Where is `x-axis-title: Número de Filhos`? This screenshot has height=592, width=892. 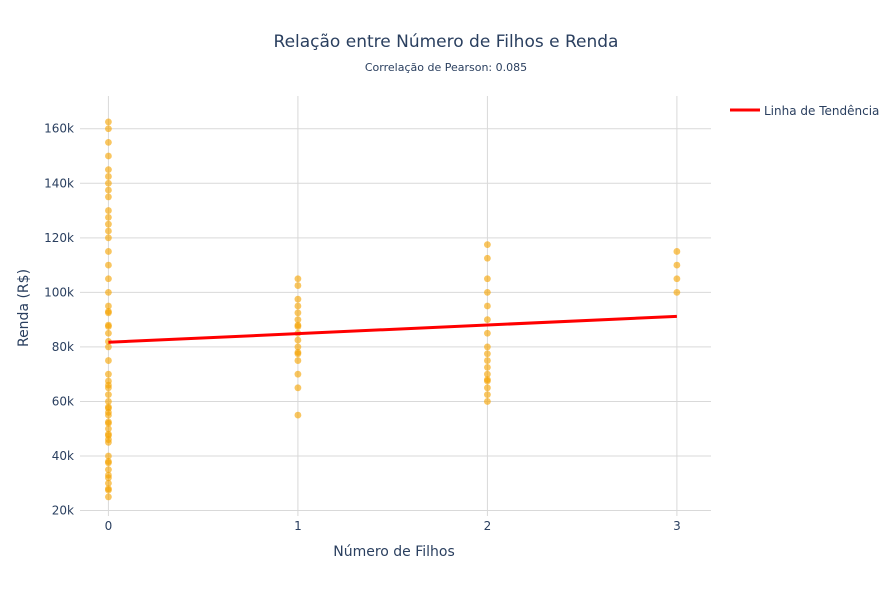 x-axis-title: Número de Filhos is located at coordinates (394, 552).